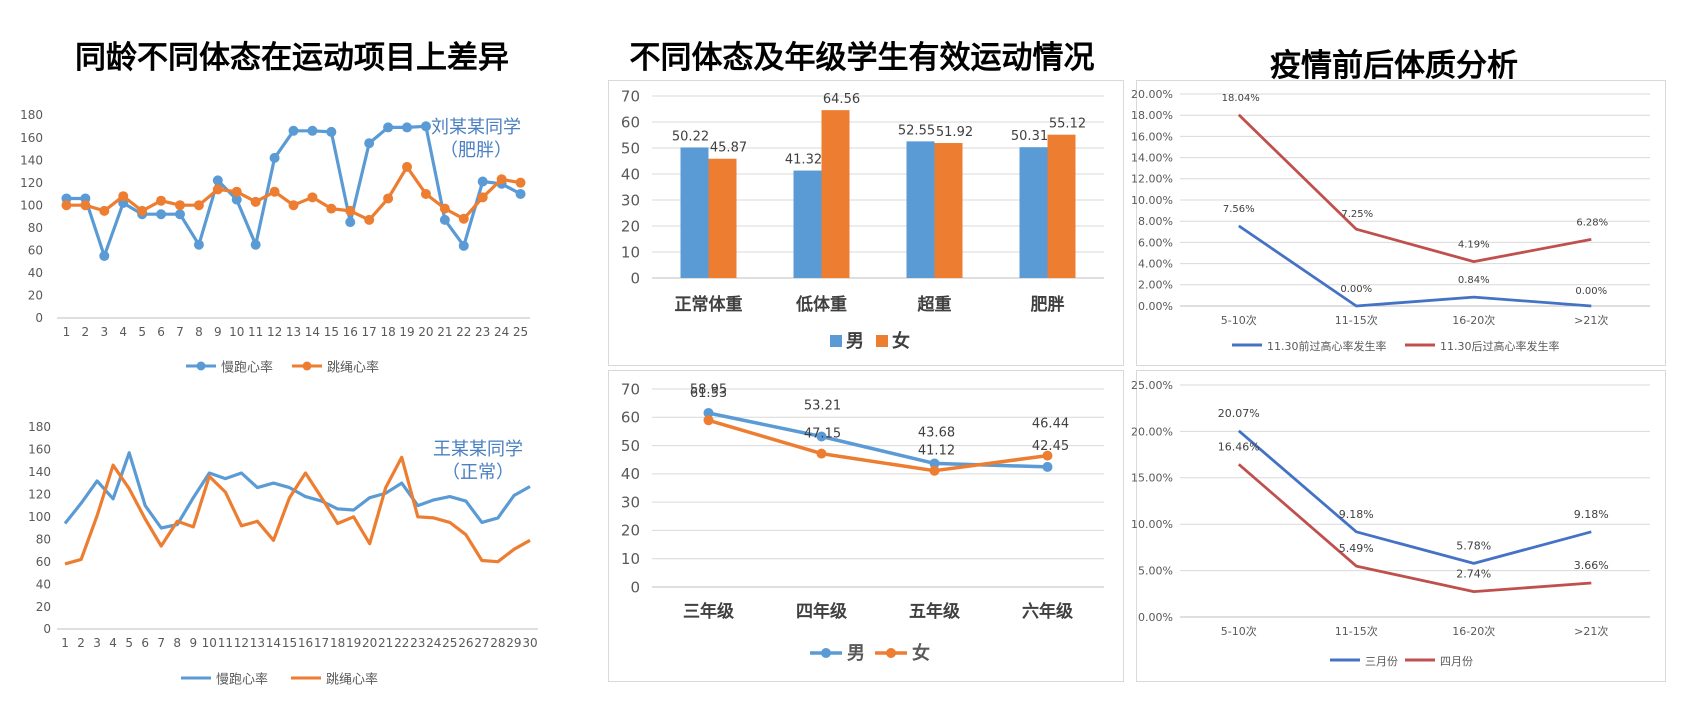 The width and height of the screenshot is (1684, 709). Describe the element at coordinates (31, 115) in the screenshot. I see `y-tick-label: 180` at that location.